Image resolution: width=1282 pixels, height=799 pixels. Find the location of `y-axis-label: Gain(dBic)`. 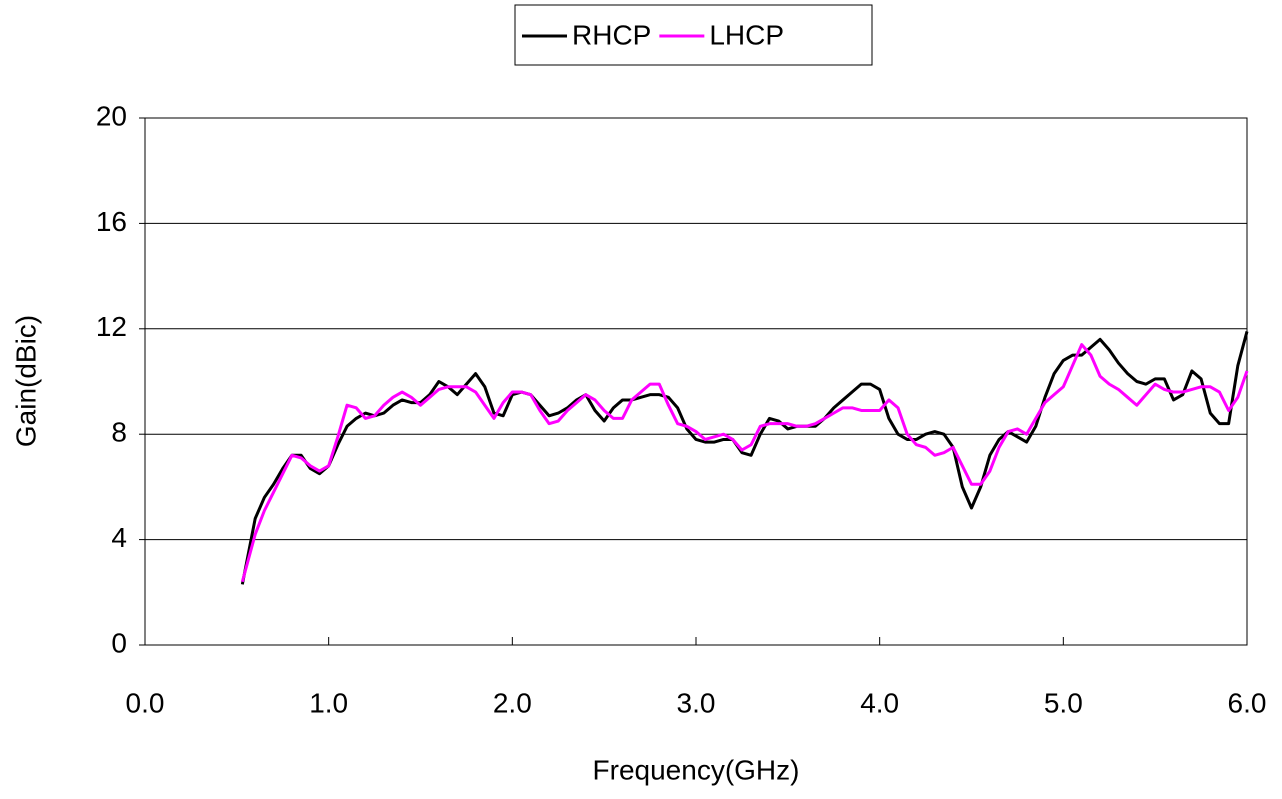

y-axis-label: Gain(dBic) is located at coordinates (25, 381).